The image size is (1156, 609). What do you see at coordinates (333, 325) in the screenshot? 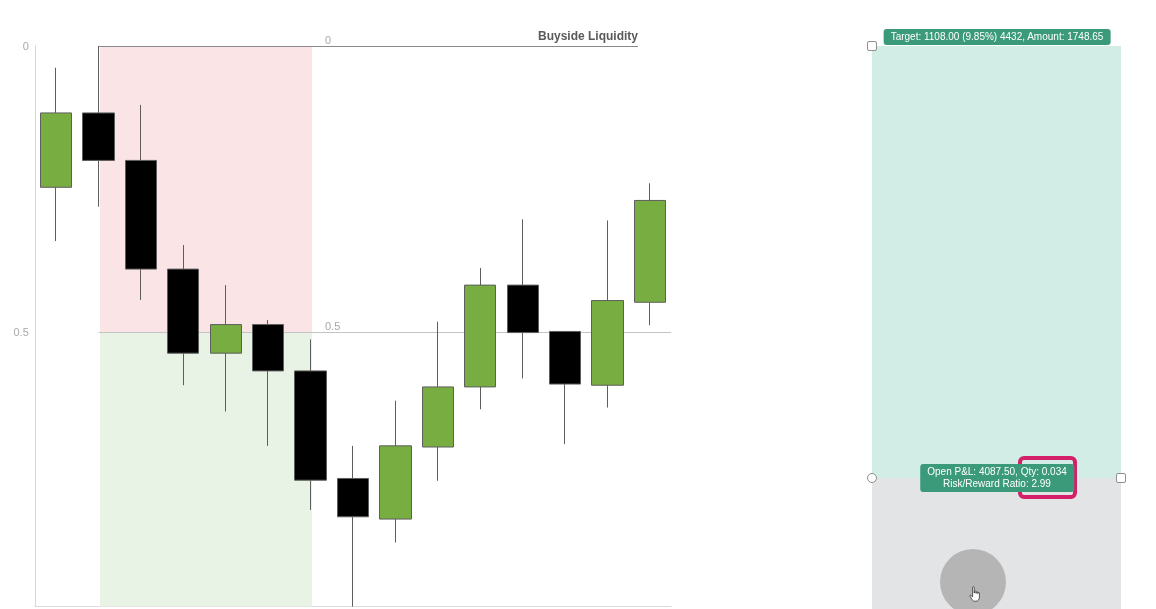
I see `ref-line-label: 0.5` at bounding box center [333, 325].